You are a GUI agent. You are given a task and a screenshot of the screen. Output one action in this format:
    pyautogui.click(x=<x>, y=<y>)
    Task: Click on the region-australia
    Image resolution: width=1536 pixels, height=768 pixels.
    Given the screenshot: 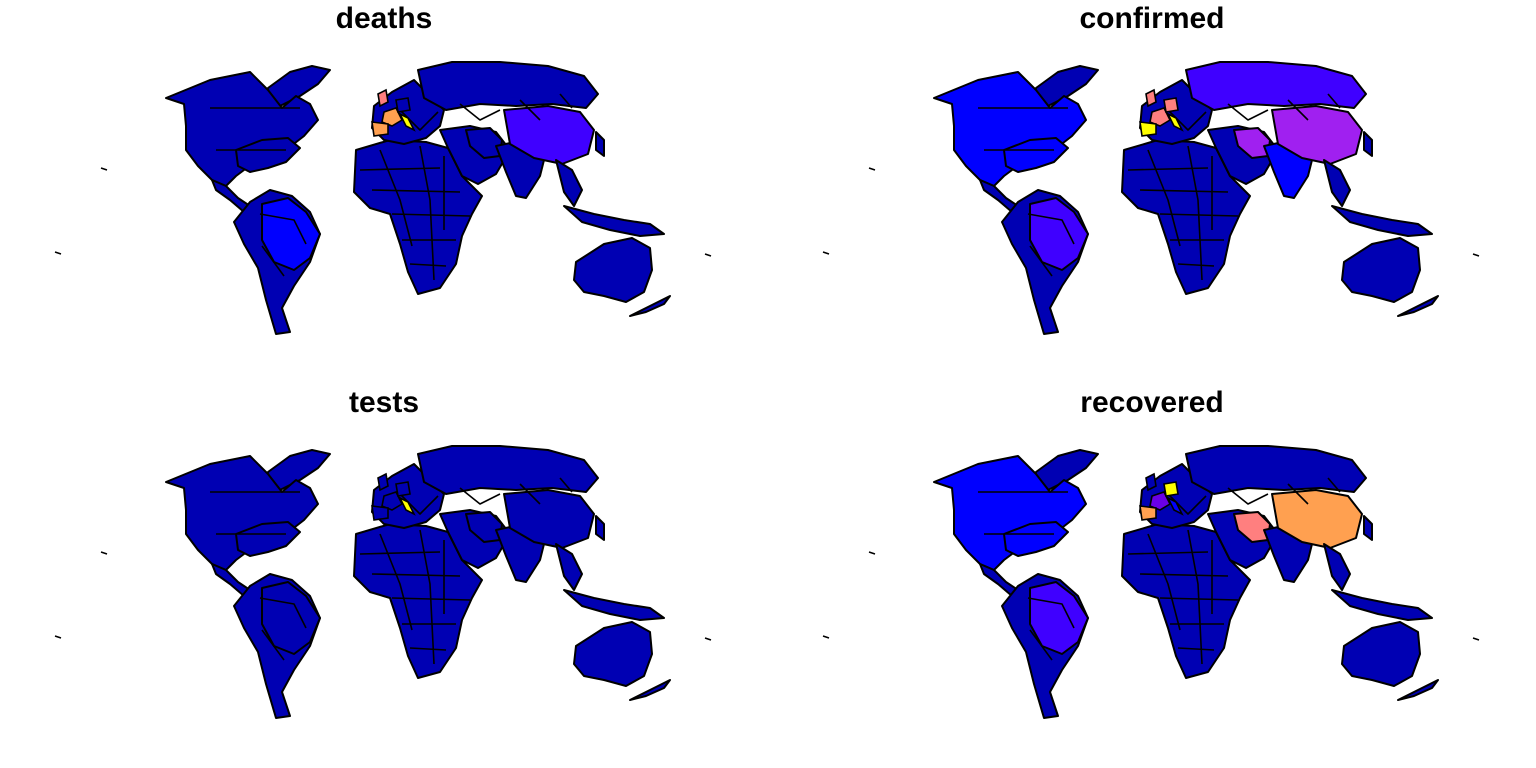 What is the action you would take?
    pyautogui.click(x=1381, y=654)
    